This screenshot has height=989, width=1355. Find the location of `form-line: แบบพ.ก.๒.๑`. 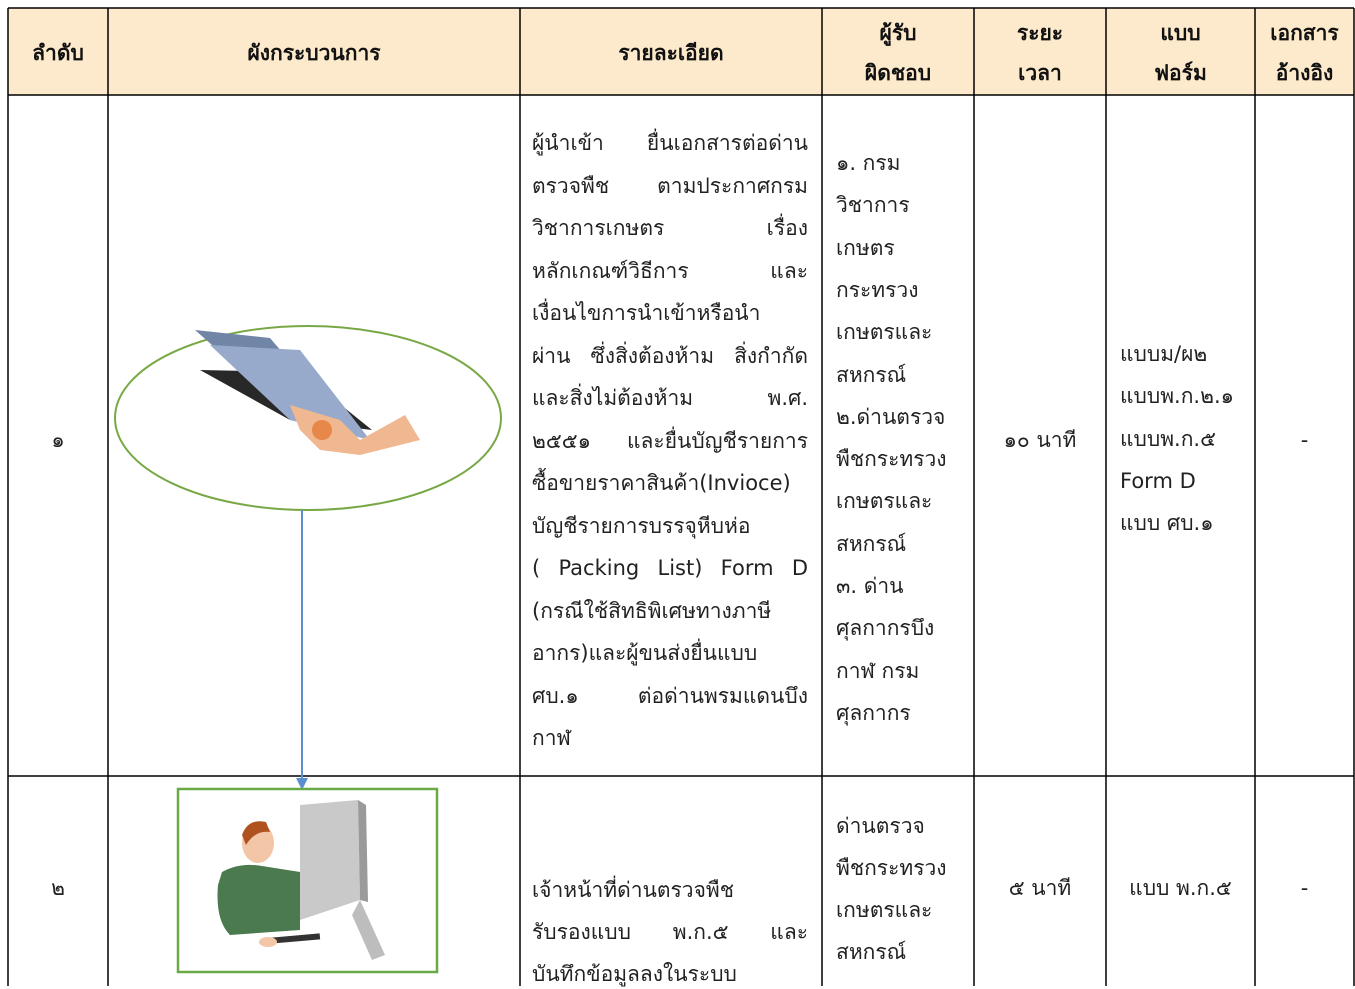

form-line: แบบพ.ก.๒.๑ is located at coordinates (1177, 396).